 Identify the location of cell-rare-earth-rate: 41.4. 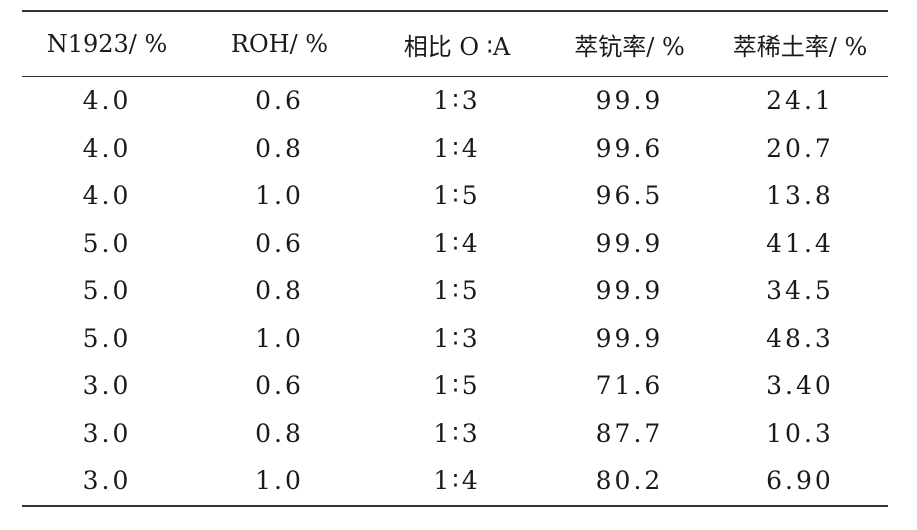
(800, 243).